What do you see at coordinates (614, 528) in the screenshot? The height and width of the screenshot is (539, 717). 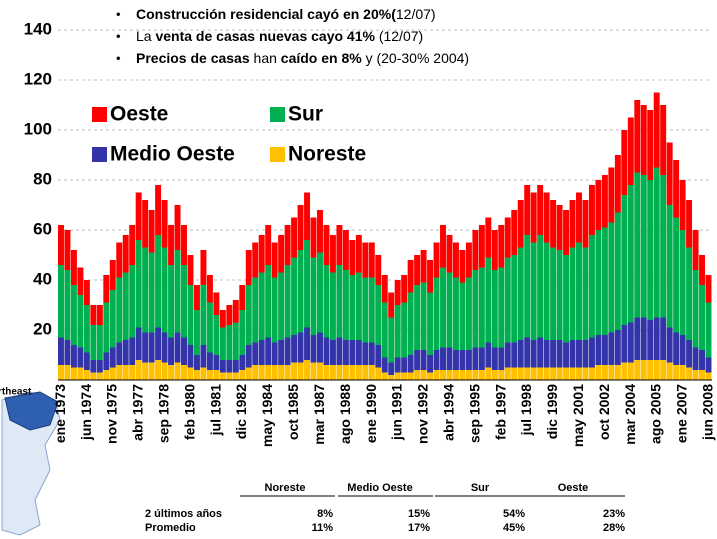 I see `table-cell: 28%` at bounding box center [614, 528].